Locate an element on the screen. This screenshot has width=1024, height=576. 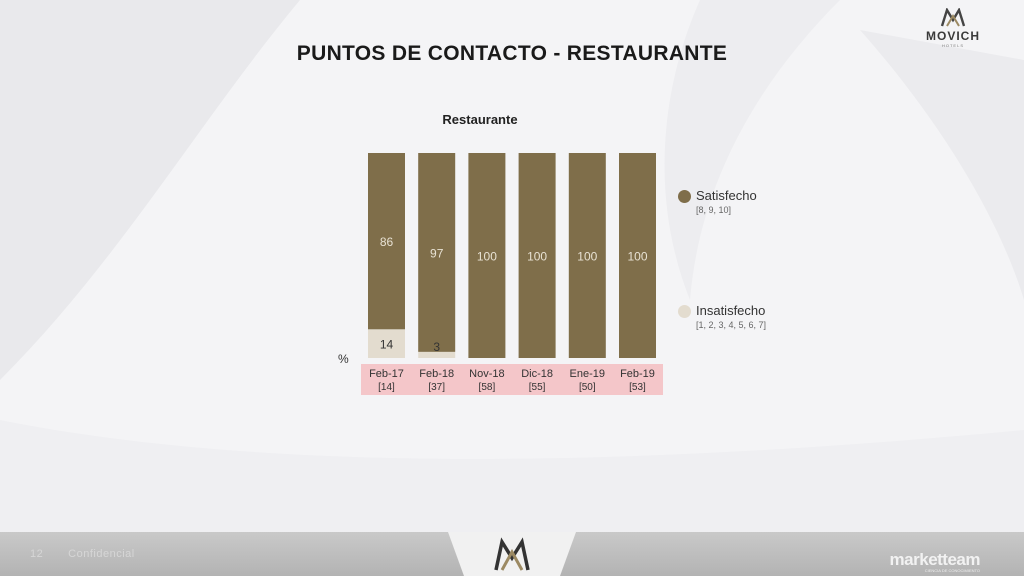
sample-size-label: [14] is located at coordinates (386, 387).